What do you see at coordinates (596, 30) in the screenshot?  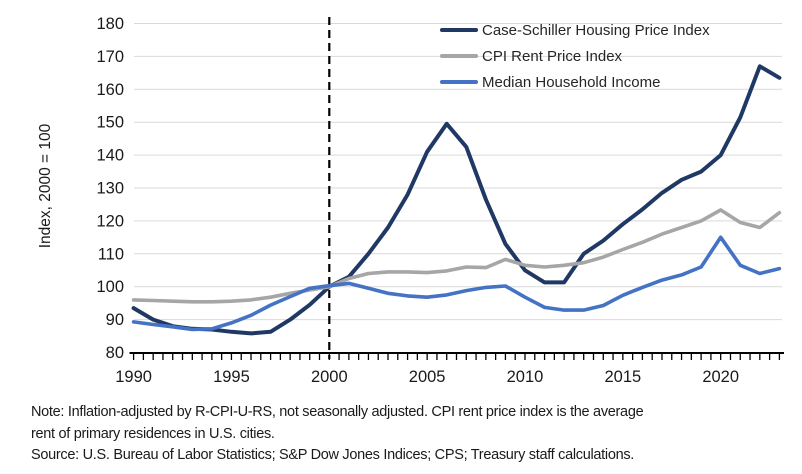 I see `legend-label-case-schiller-housing-price-index: Case-Schiller Housing Price Index` at bounding box center [596, 30].